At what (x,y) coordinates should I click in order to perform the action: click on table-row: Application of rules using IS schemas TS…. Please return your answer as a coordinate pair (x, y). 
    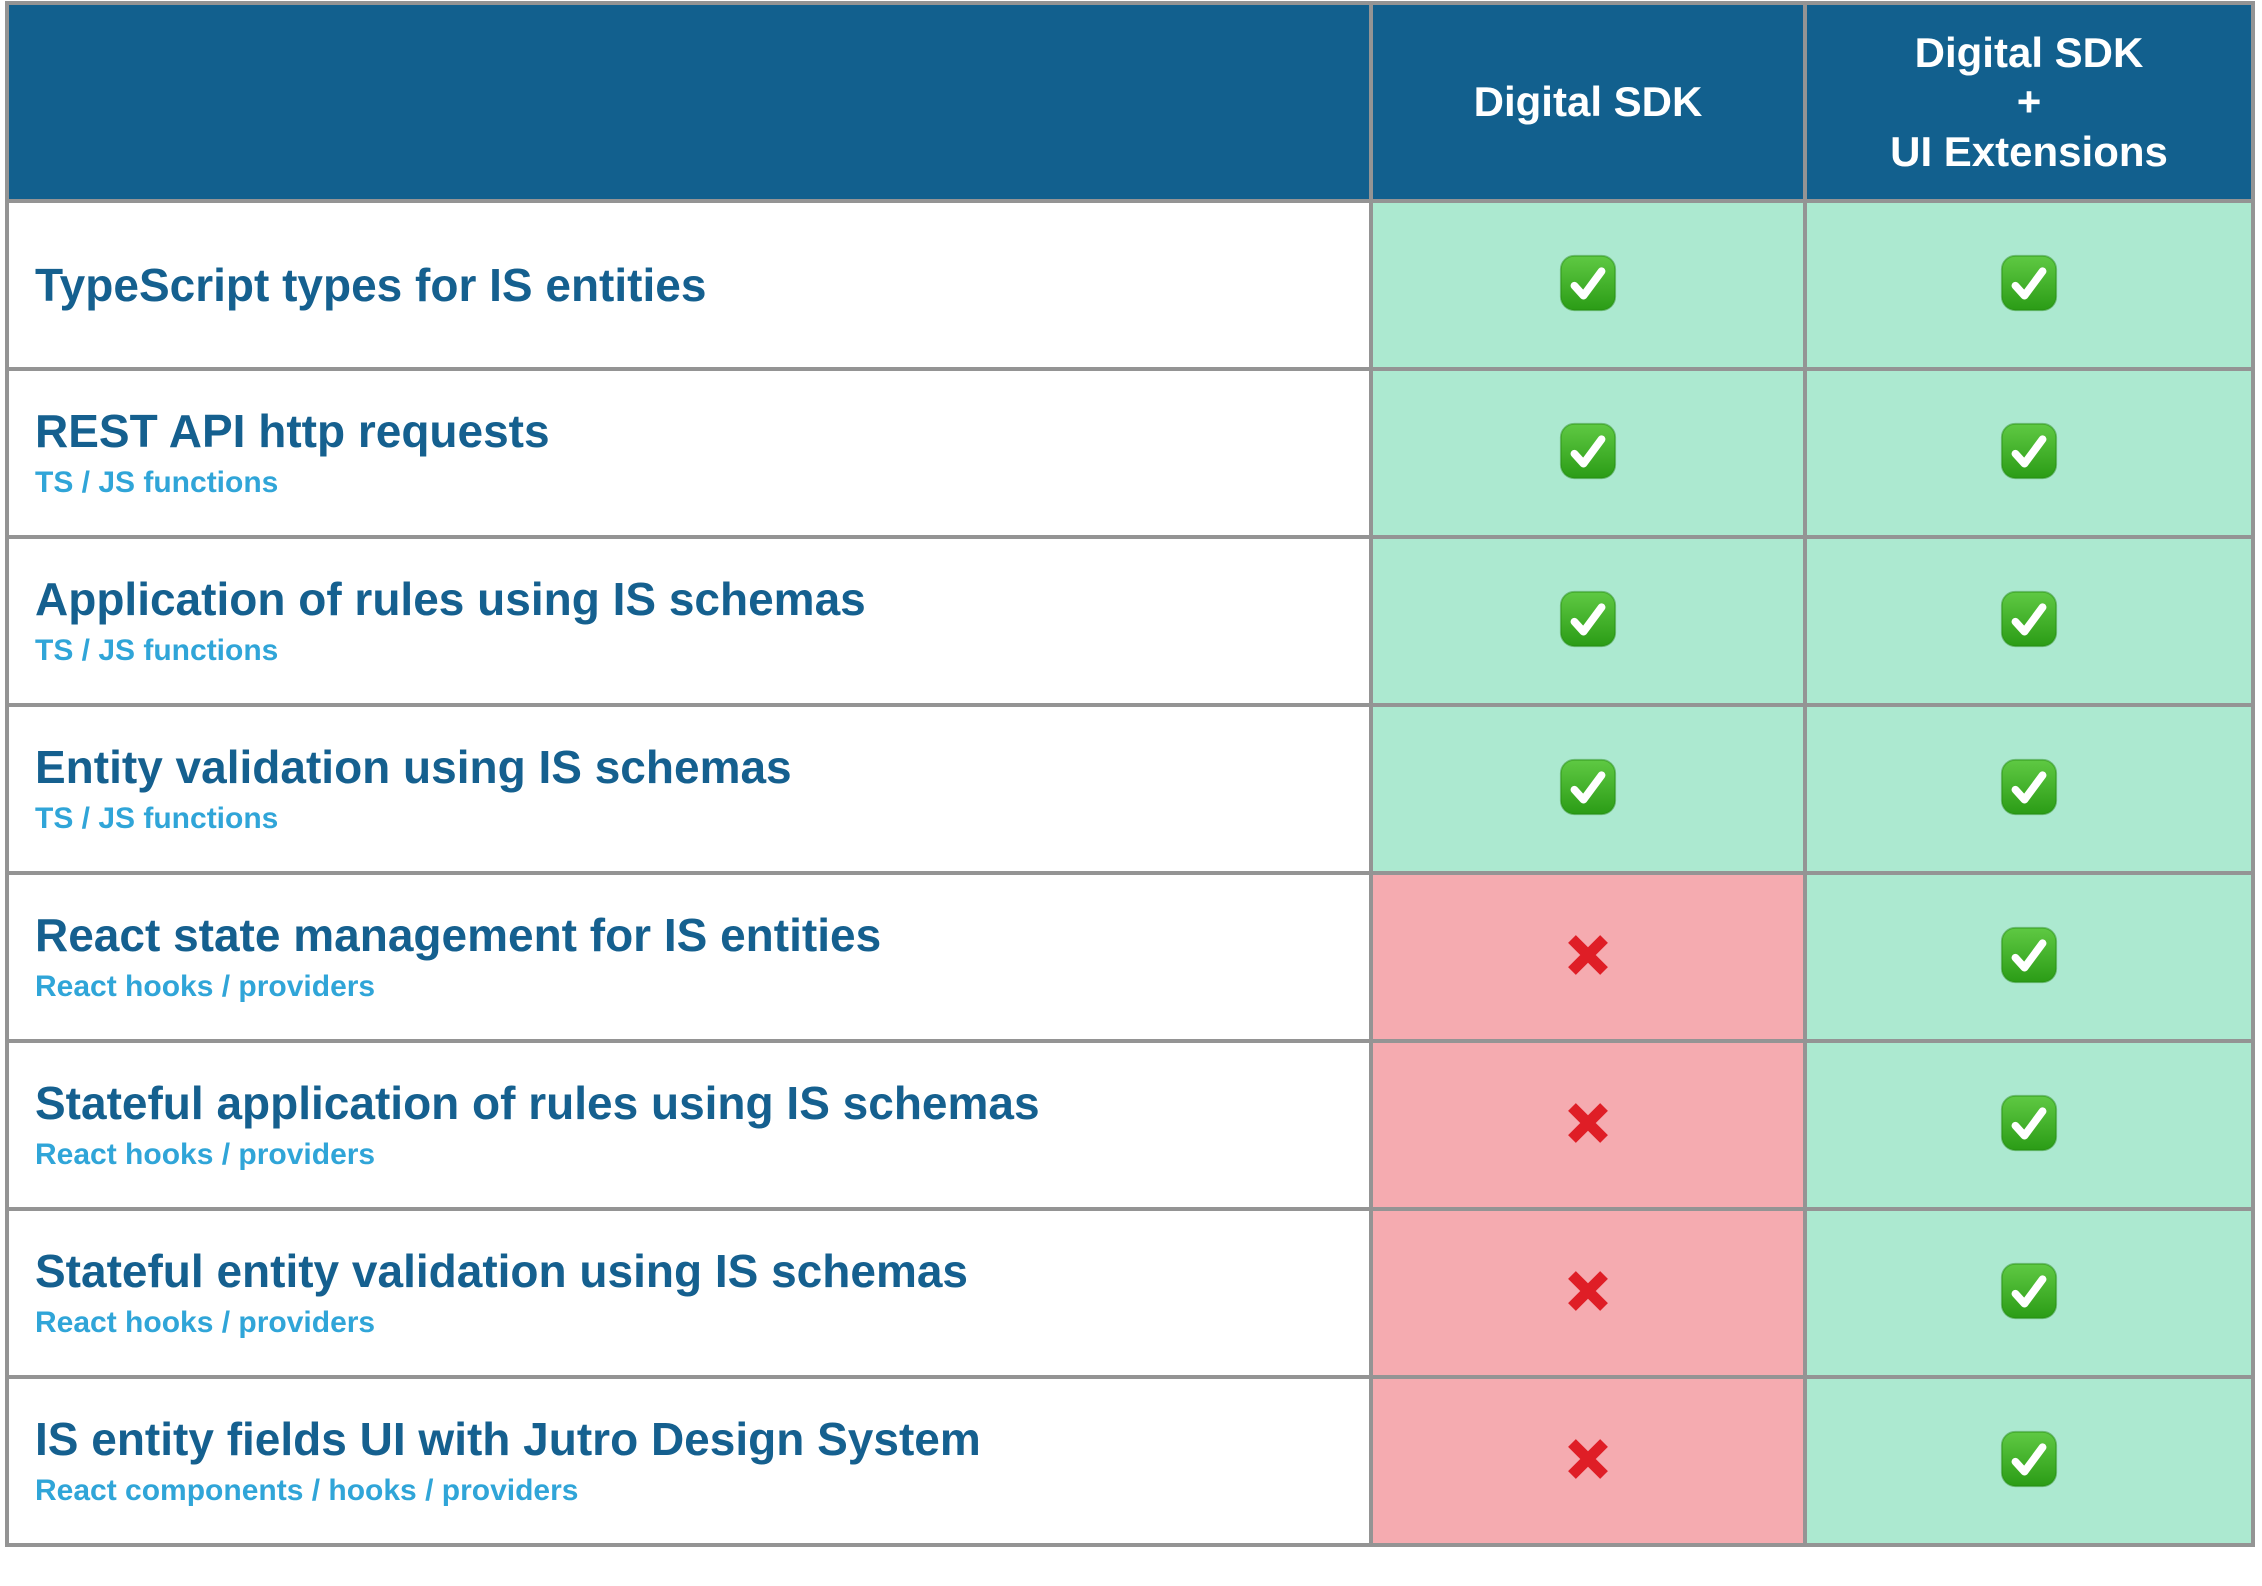
    Looking at the image, I should click on (1130, 621).